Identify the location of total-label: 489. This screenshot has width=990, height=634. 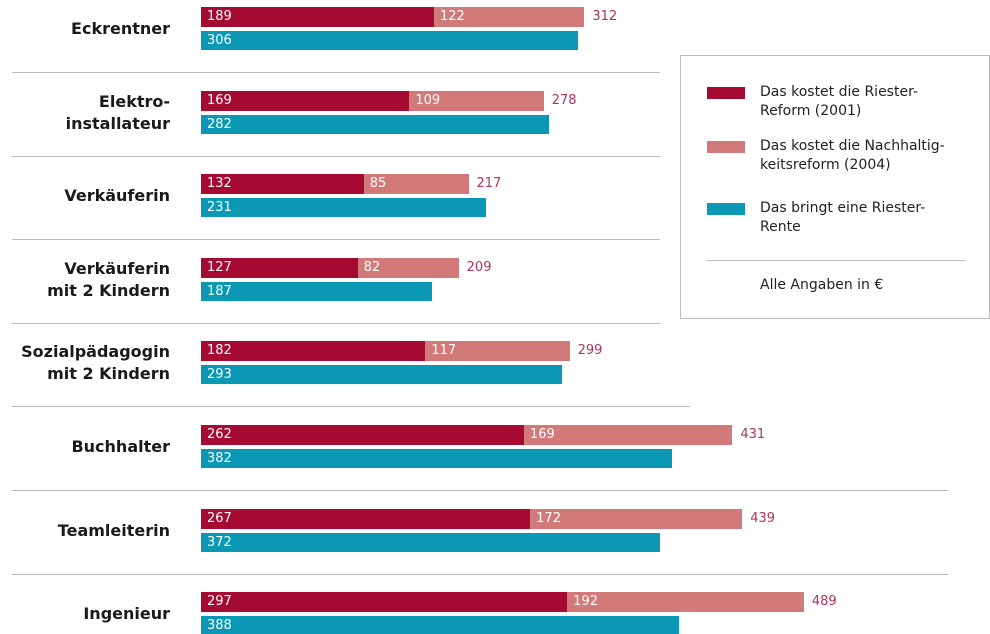
(824, 602).